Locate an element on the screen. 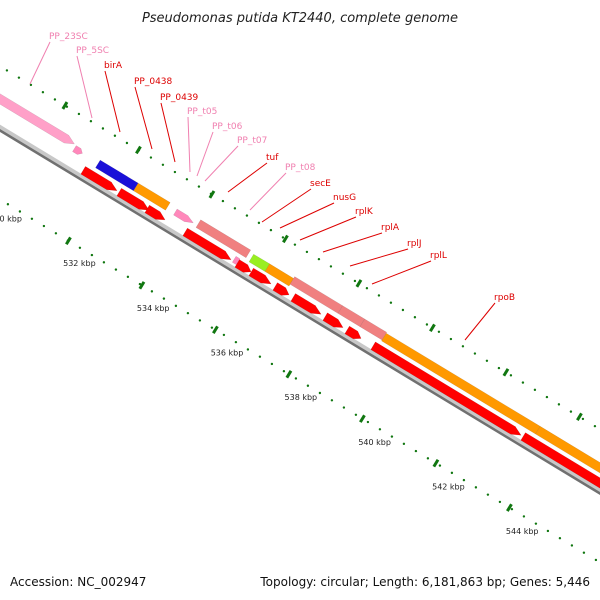  feature-label: PP_23SC is located at coordinates (68, 37).